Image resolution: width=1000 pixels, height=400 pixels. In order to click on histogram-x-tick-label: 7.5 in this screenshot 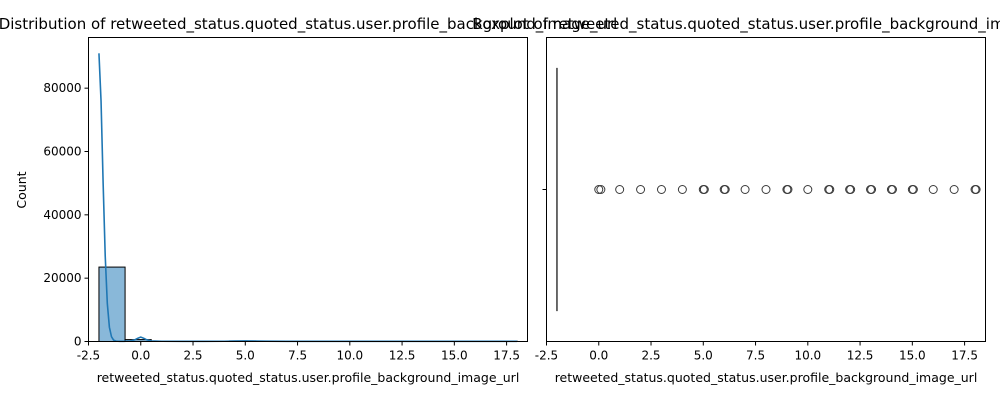, I will do `click(297, 356)`.